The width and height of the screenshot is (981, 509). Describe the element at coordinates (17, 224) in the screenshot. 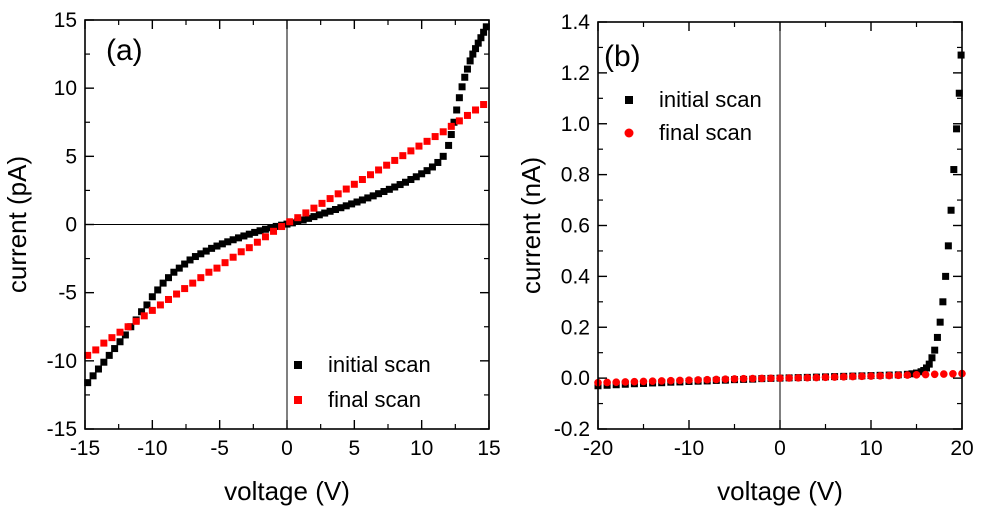

I see `y-axis-title: current (pA)` at that location.